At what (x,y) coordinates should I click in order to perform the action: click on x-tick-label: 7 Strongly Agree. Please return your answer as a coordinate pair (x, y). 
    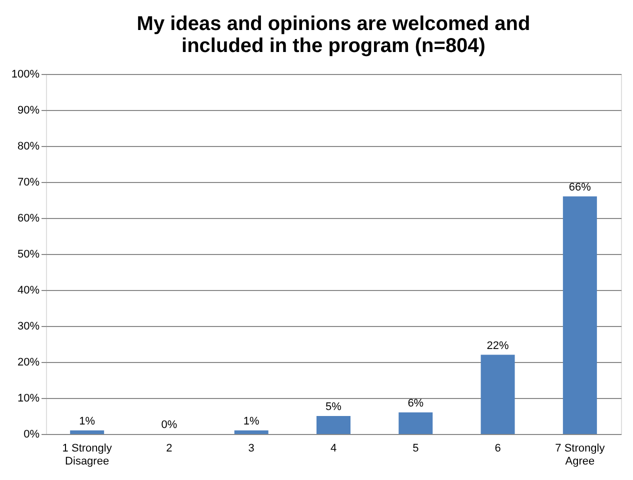
    Looking at the image, I should click on (580, 455).